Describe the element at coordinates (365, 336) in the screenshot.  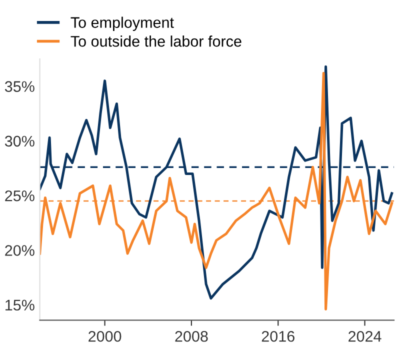
I see `x-tick-label: 2024` at that location.